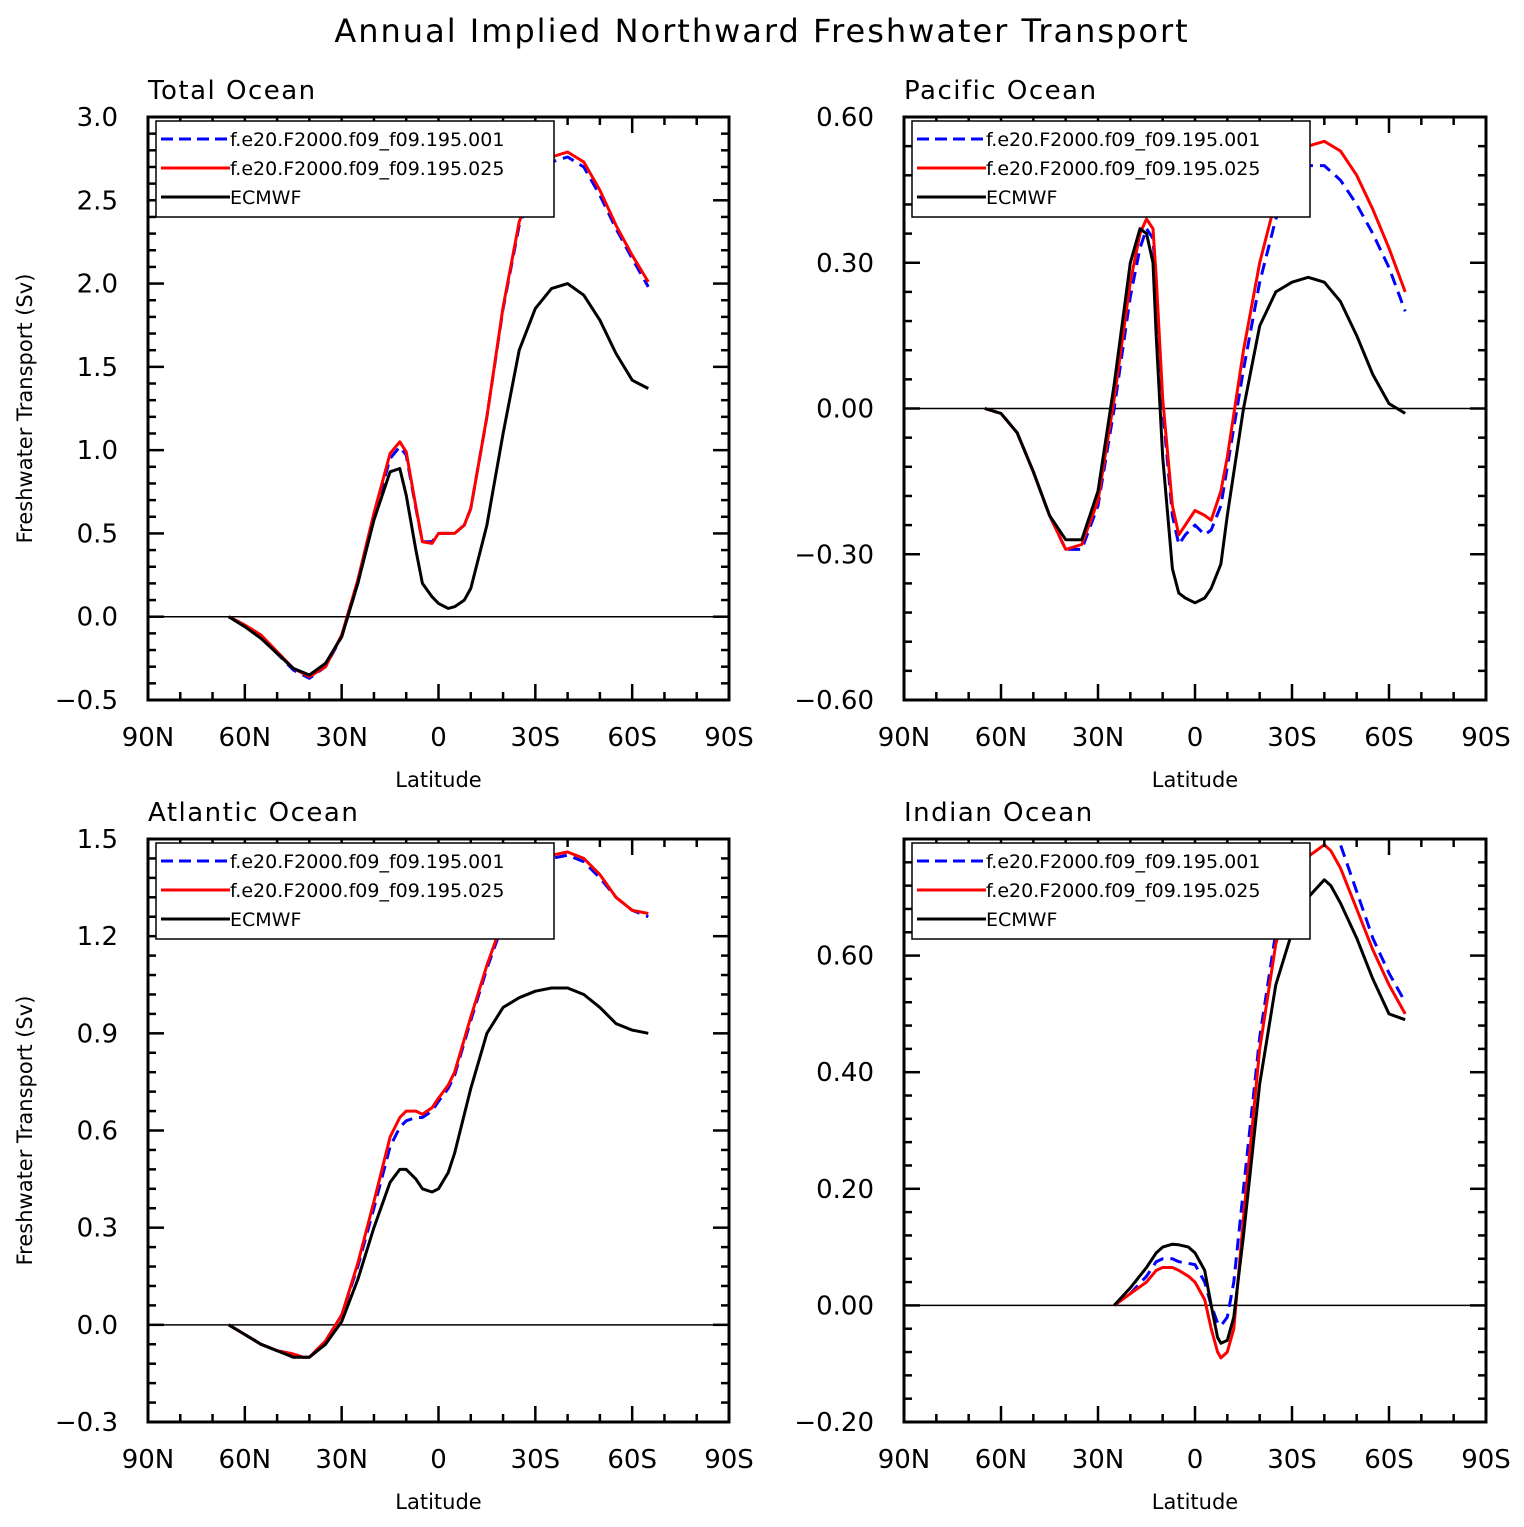 The image size is (1524, 1527). I want to click on y-tick-label: 2.0, so click(97, 285).